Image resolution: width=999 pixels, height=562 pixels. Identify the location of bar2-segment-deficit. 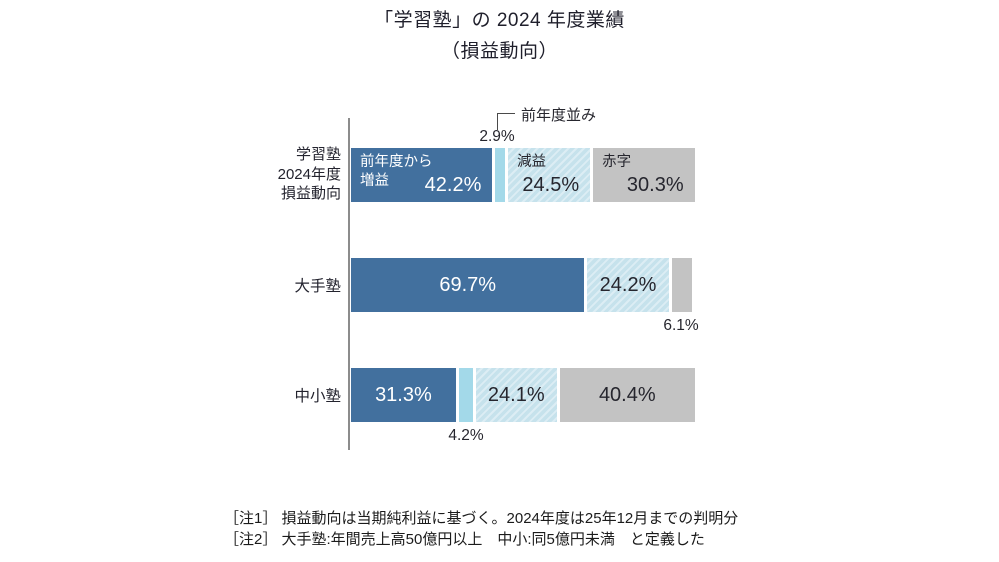
(681, 285).